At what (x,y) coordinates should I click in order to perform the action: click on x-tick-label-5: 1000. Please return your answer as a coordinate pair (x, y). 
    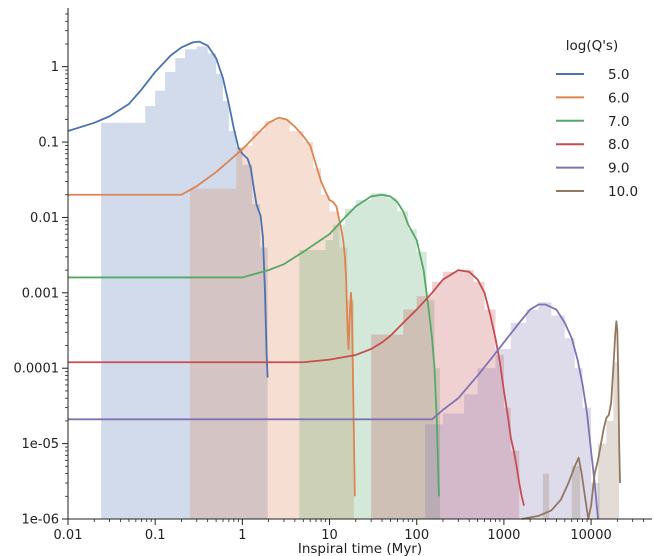
    Looking at the image, I should click on (503, 535).